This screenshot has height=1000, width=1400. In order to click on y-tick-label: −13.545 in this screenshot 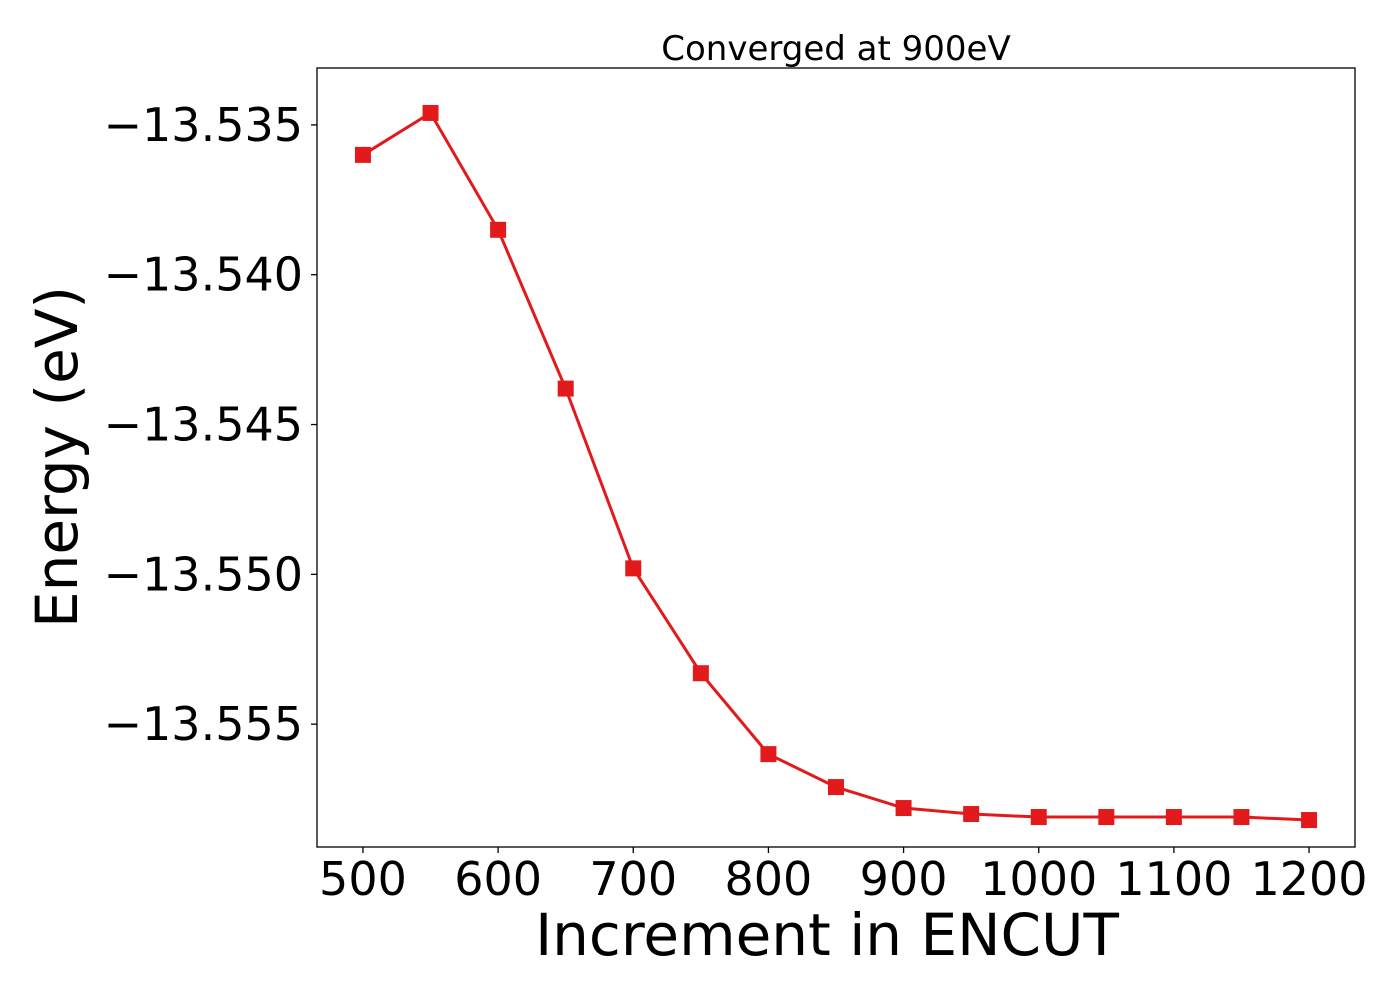, I will do `click(204, 425)`.